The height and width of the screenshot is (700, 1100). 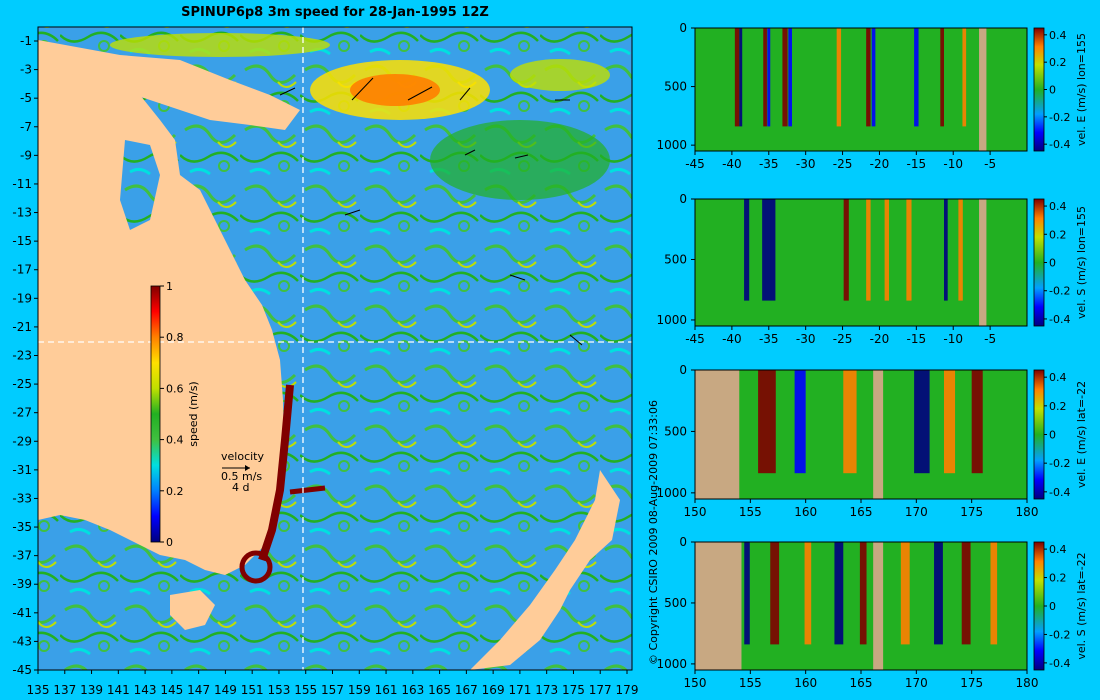 What do you see at coordinates (22, 327) in the screenshot?
I see `lat-tick-label: -21` at bounding box center [22, 327].